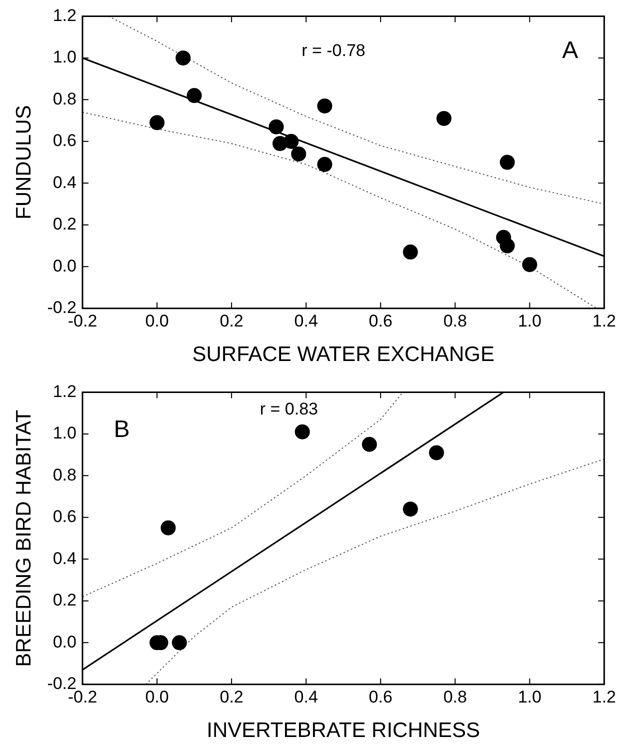 The width and height of the screenshot is (619, 753). What do you see at coordinates (334, 50) in the screenshot?
I see `annotation: r = -0.78` at bounding box center [334, 50].